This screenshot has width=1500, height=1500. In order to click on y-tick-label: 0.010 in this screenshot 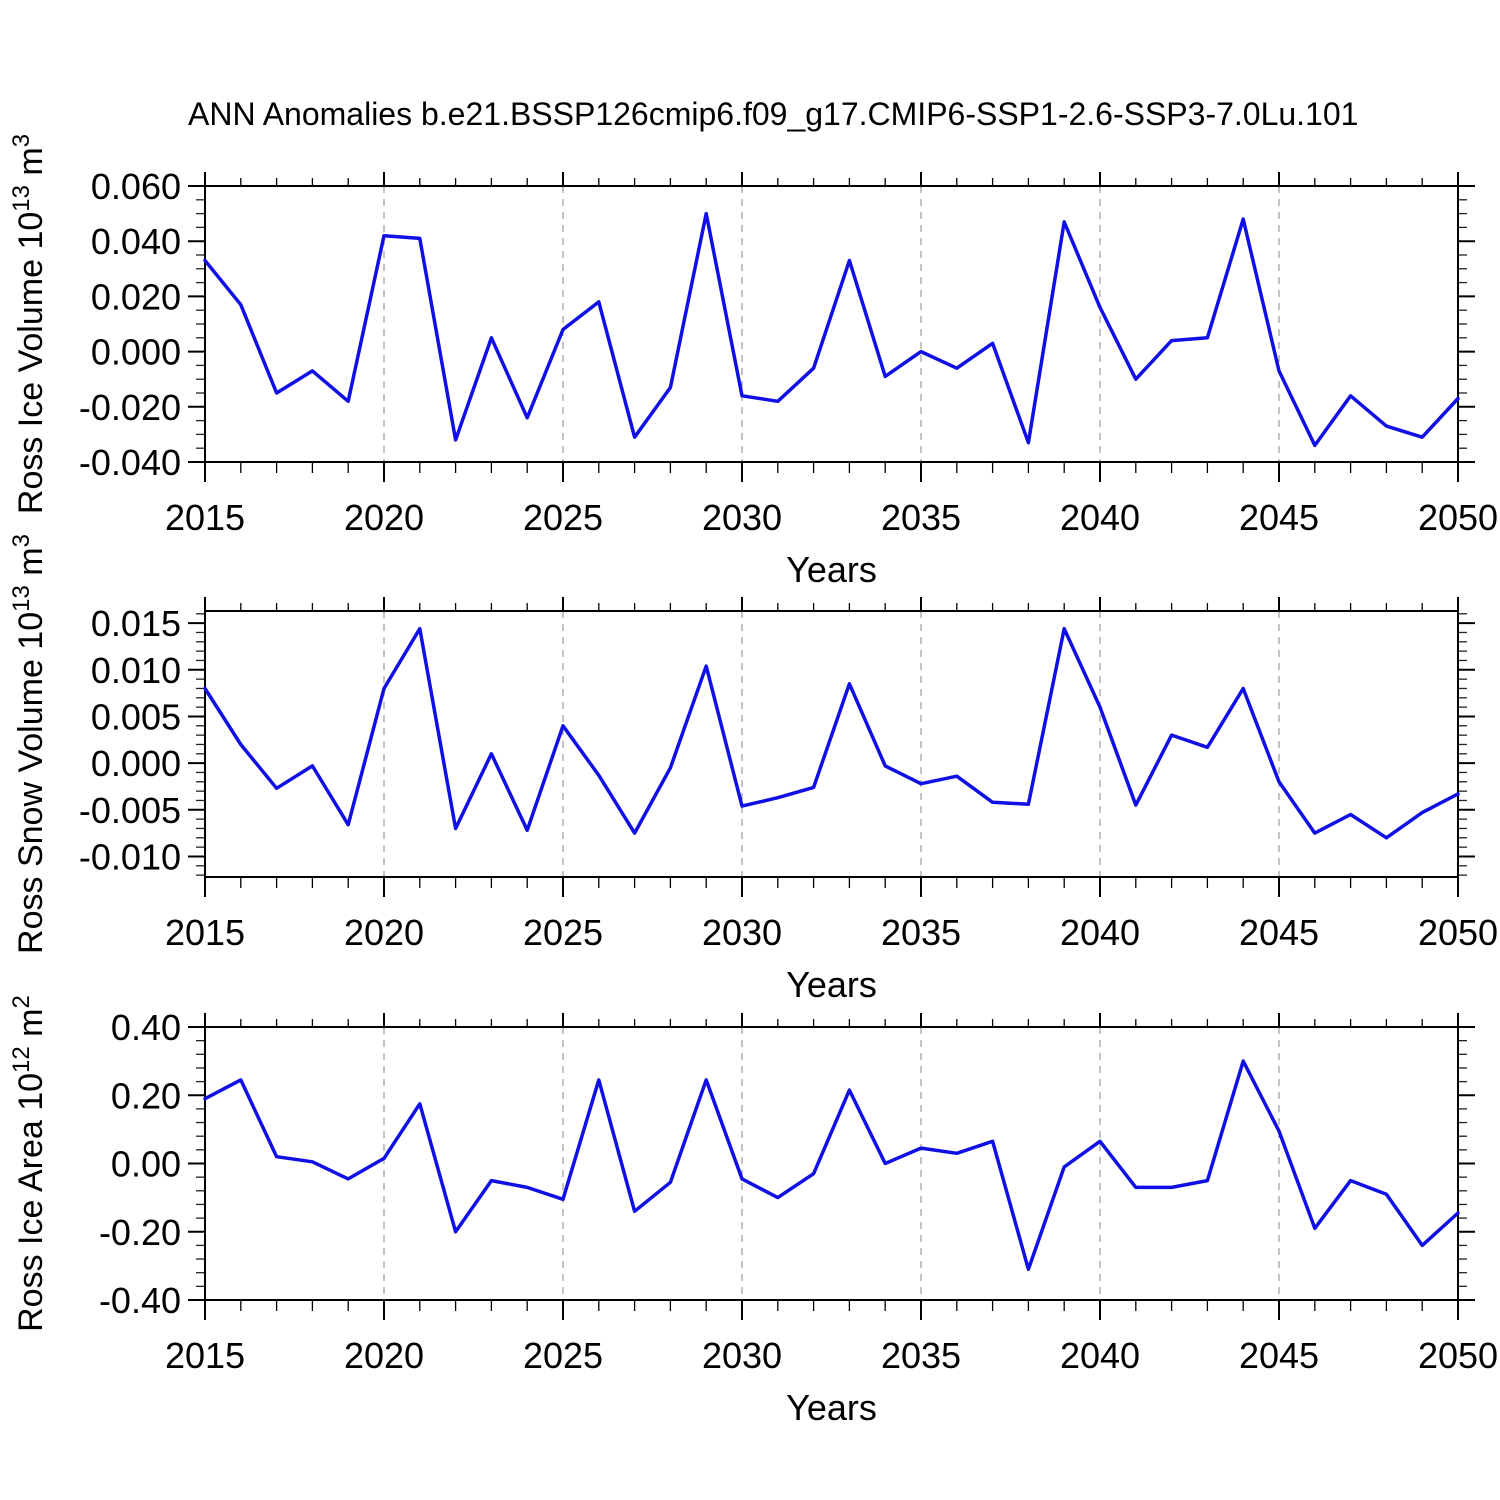, I will do `click(136, 670)`.